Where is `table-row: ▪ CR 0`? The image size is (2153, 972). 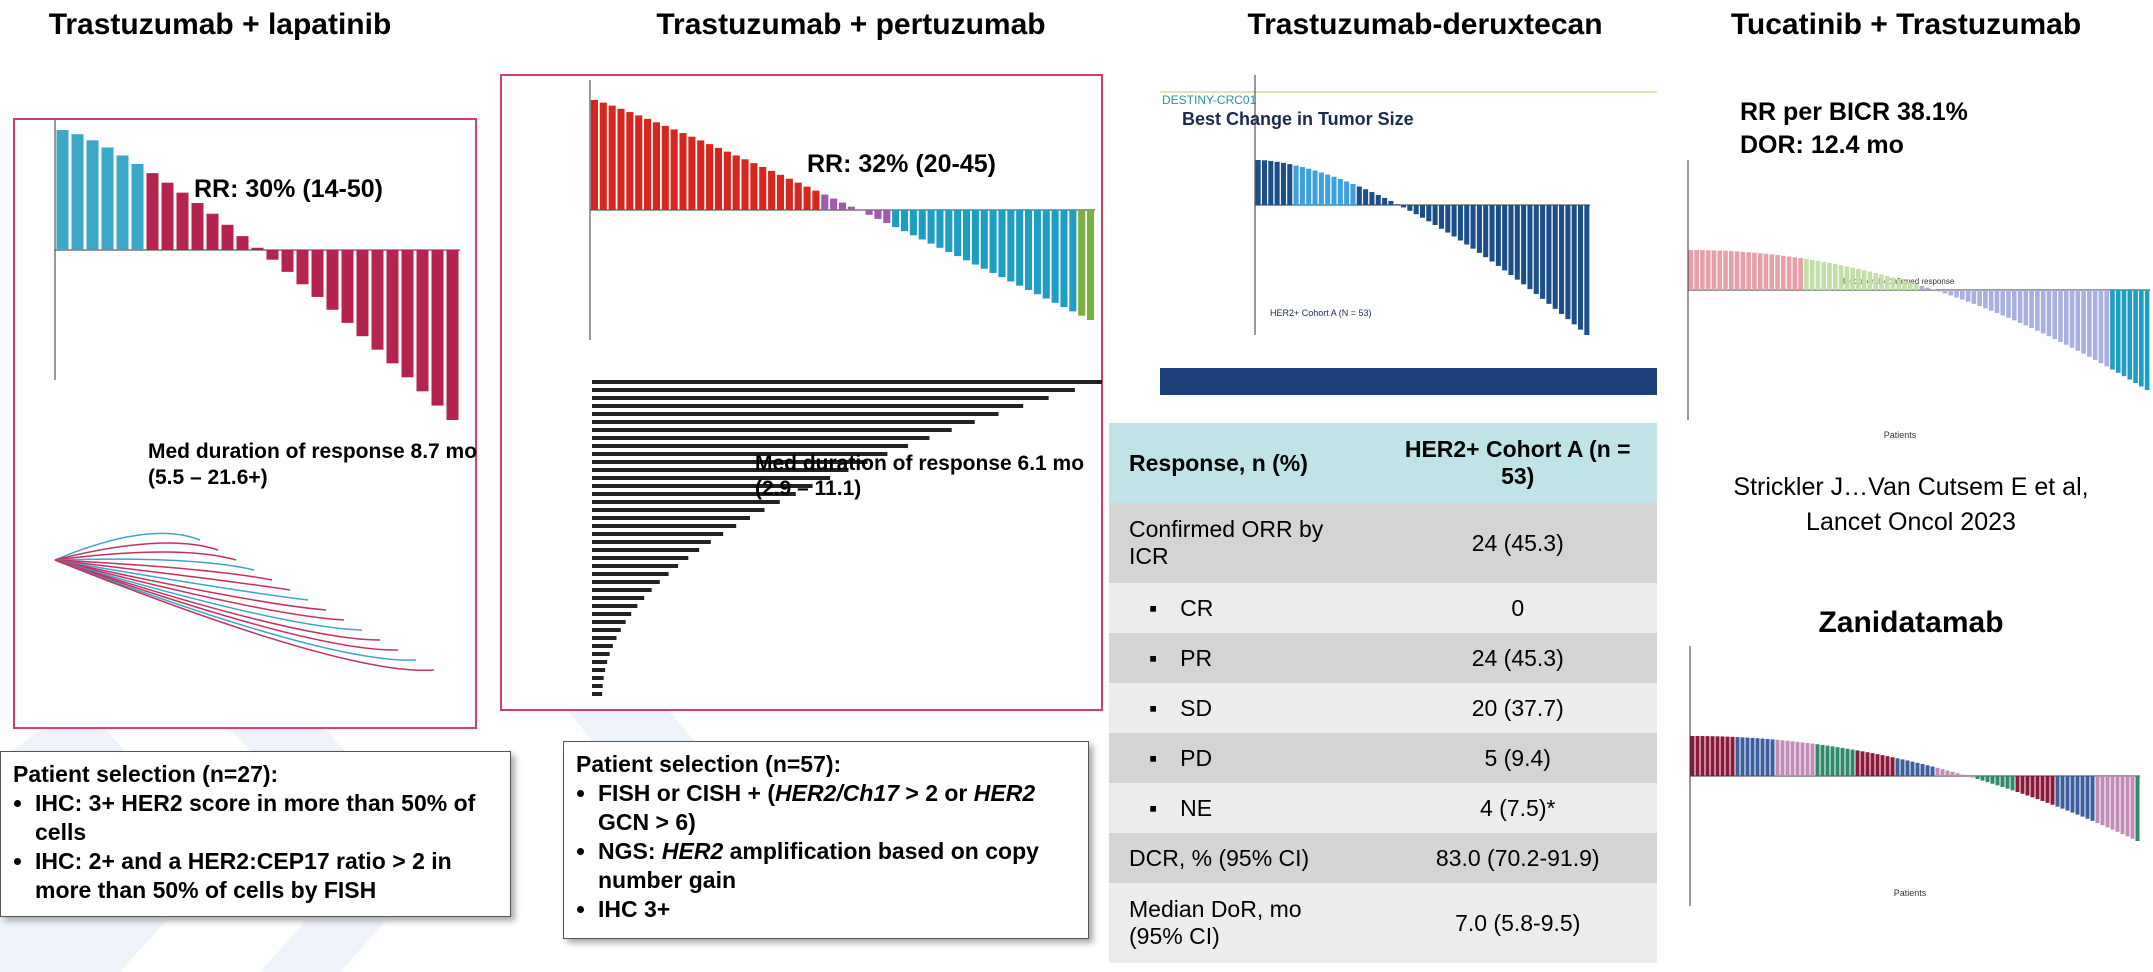
table-row: ▪ CR 0 is located at coordinates (1383, 608).